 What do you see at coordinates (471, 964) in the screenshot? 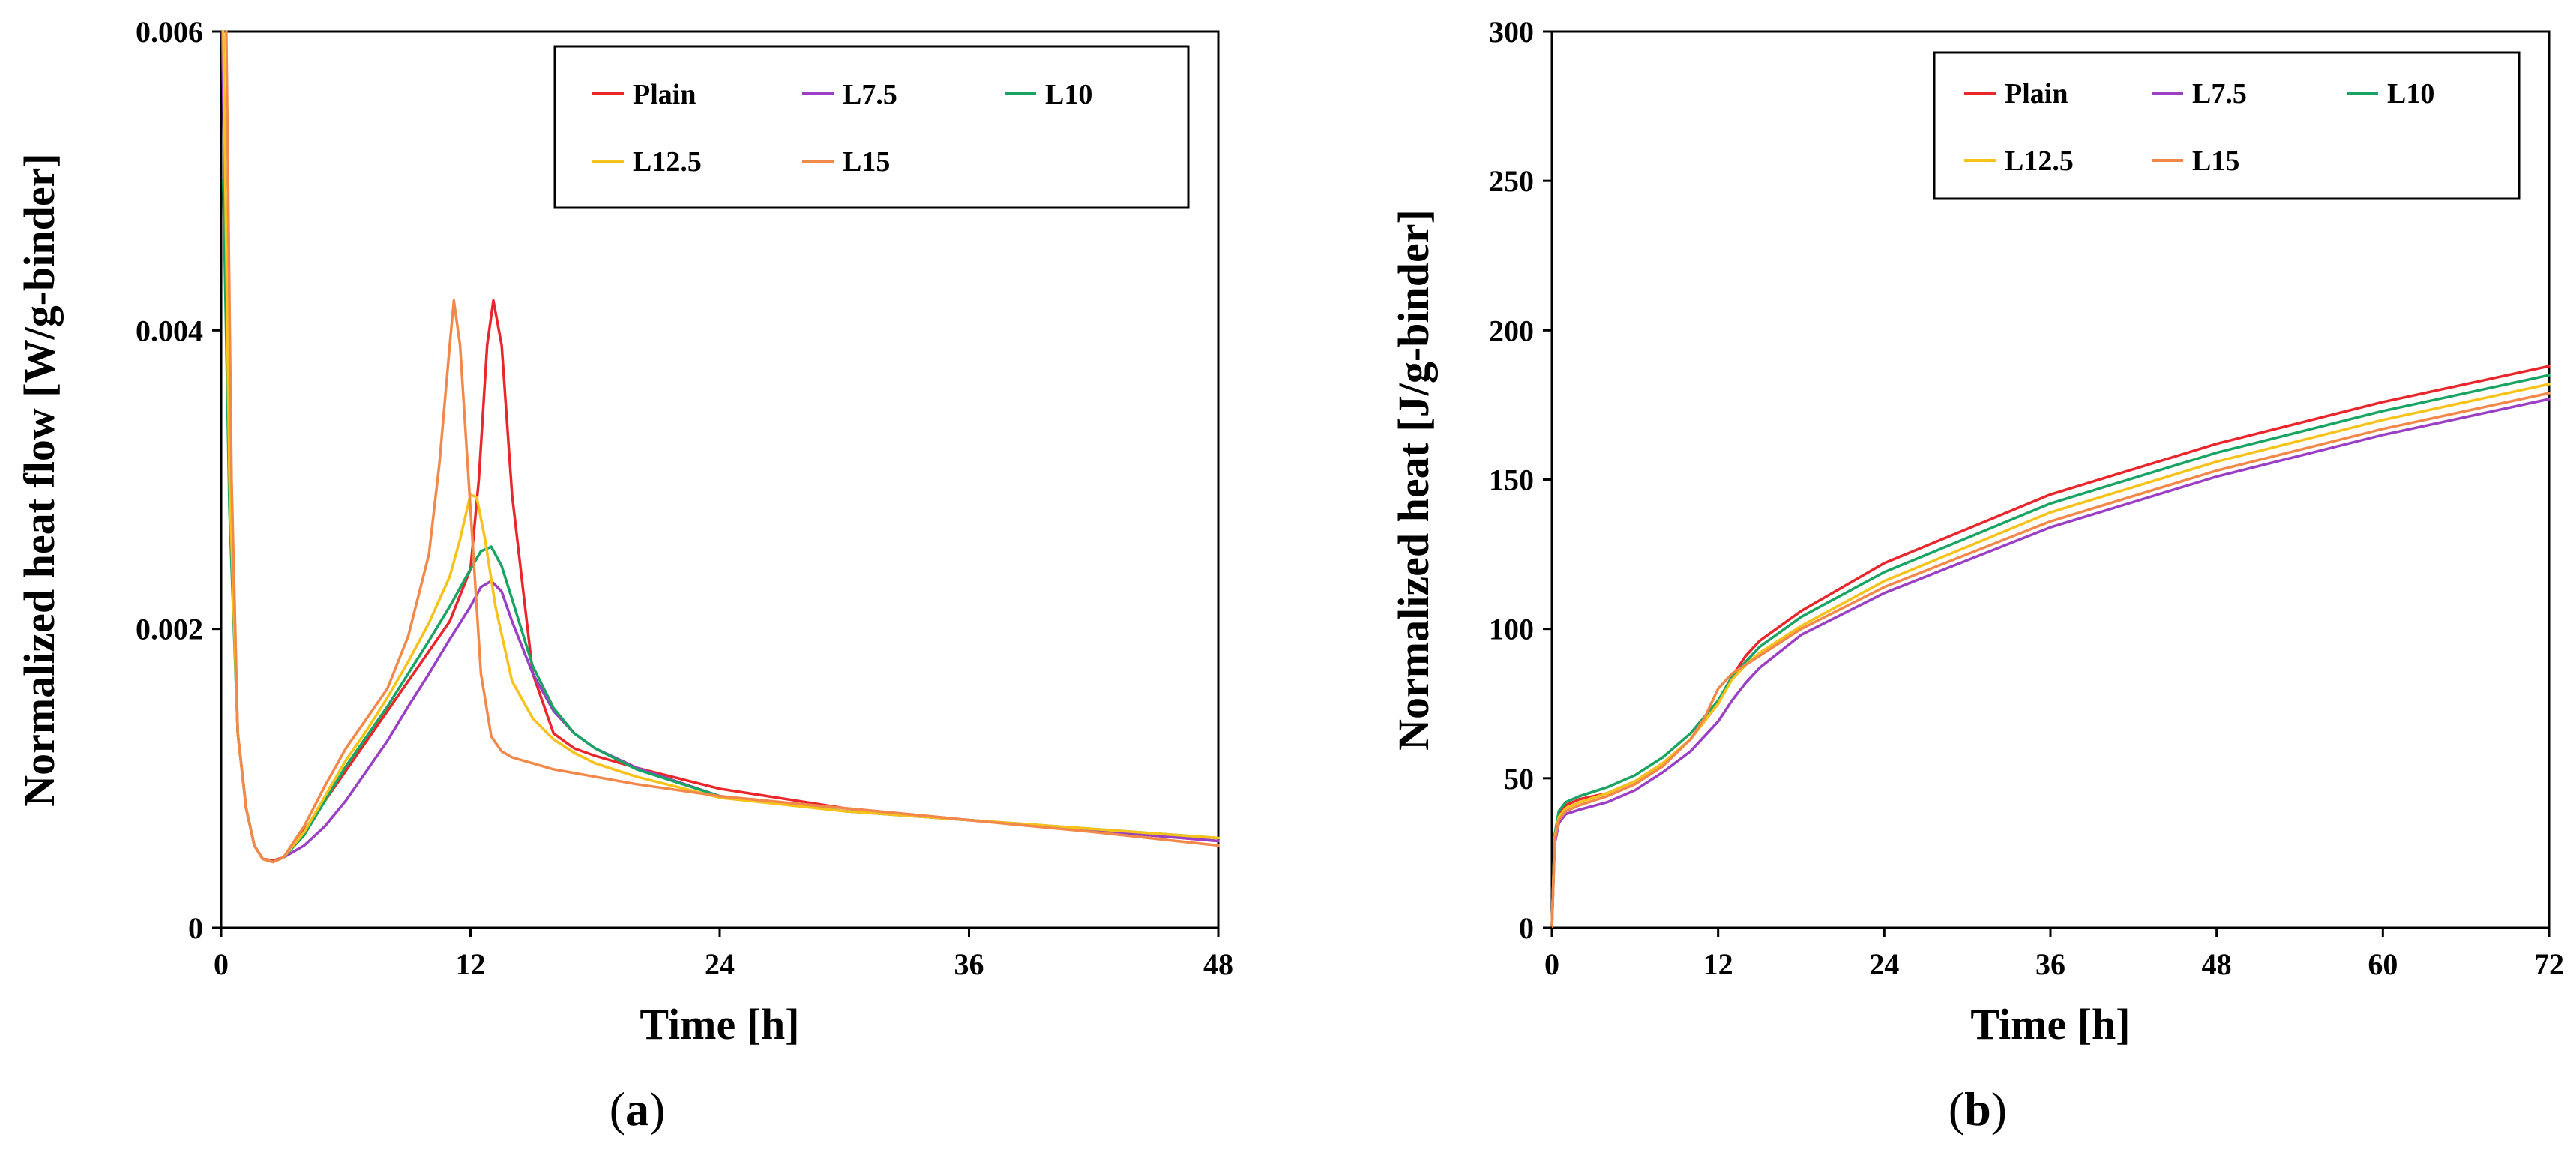
I see `panel-a-x-tick-label: 12` at bounding box center [471, 964].